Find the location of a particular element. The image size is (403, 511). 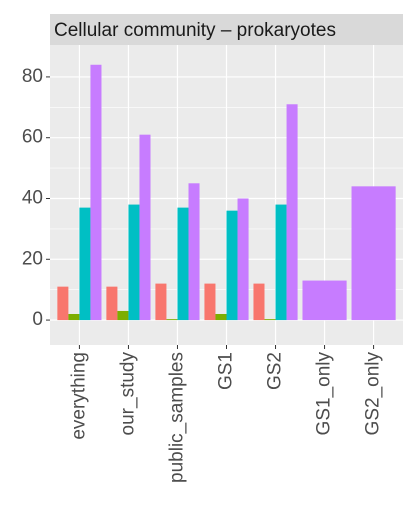

x-tick-label: GS1 is located at coordinates (226, 371).